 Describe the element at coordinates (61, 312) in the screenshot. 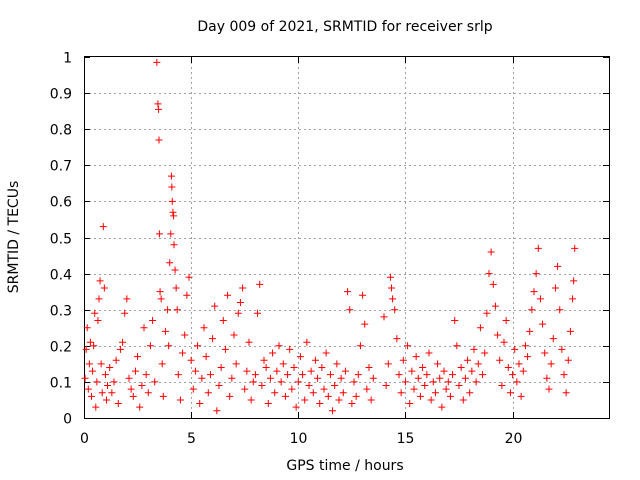

I see `y-tick-label: 0.3` at that location.